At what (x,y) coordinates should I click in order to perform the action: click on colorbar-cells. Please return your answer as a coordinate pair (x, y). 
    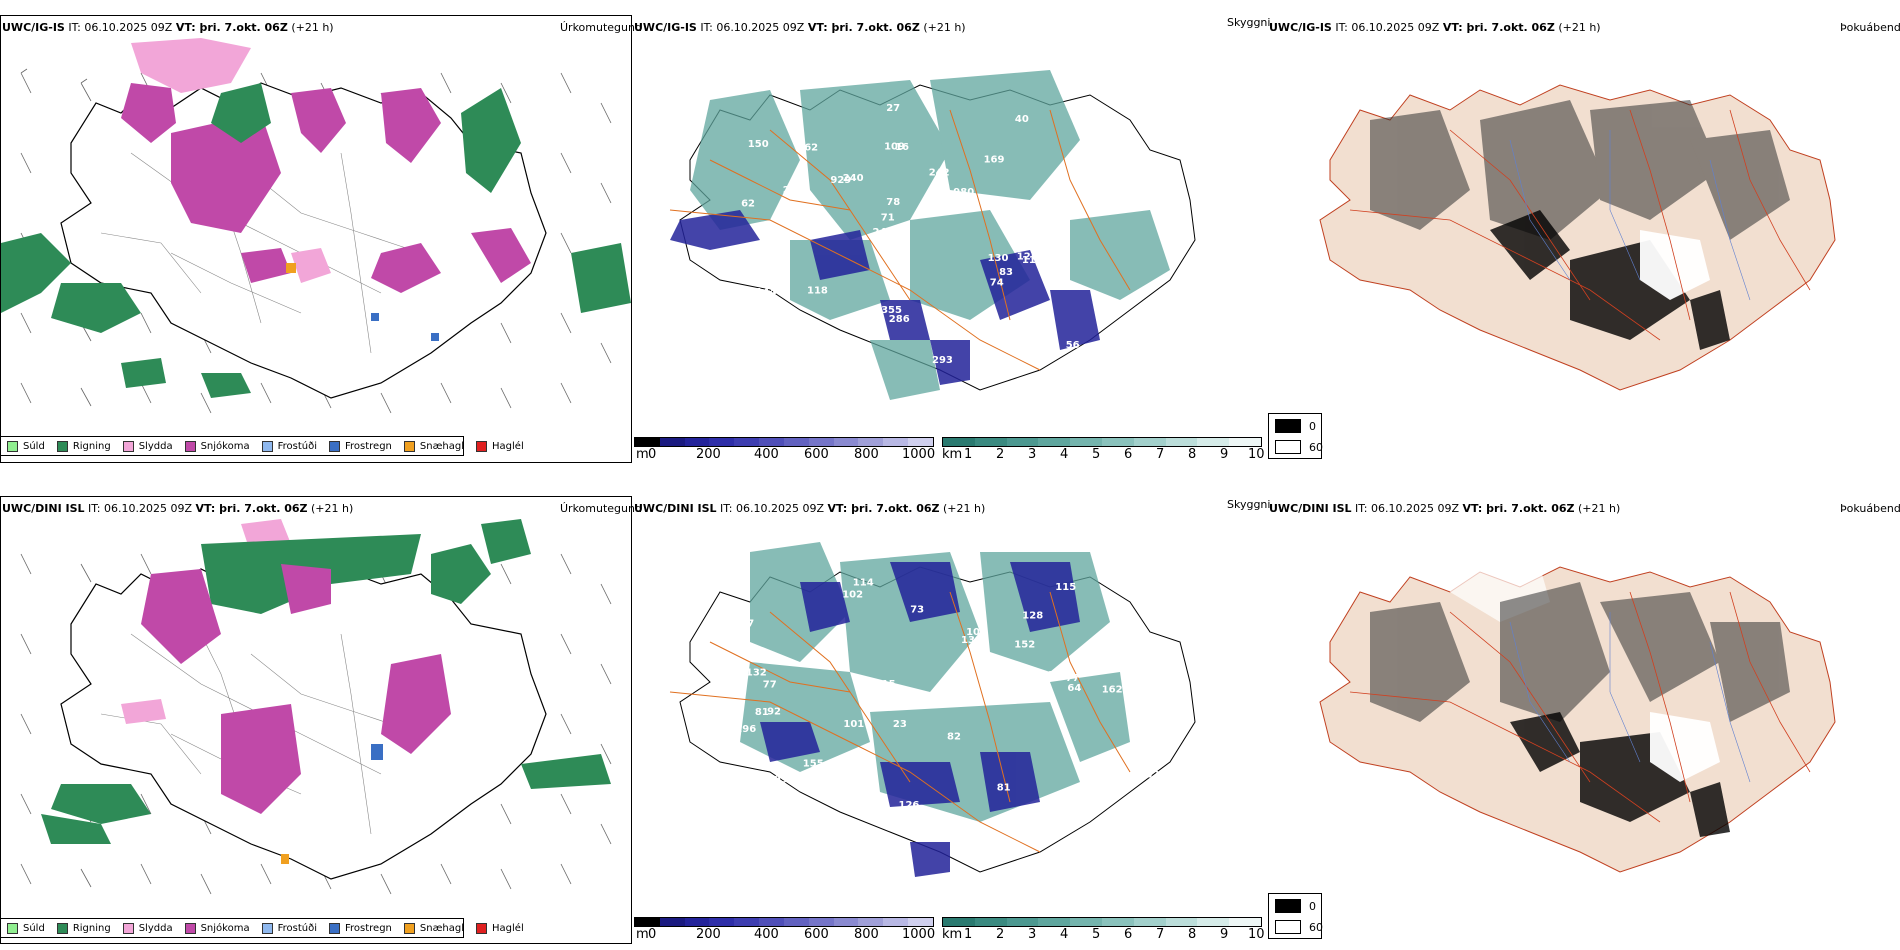
    Looking at the image, I should click on (784, 442).